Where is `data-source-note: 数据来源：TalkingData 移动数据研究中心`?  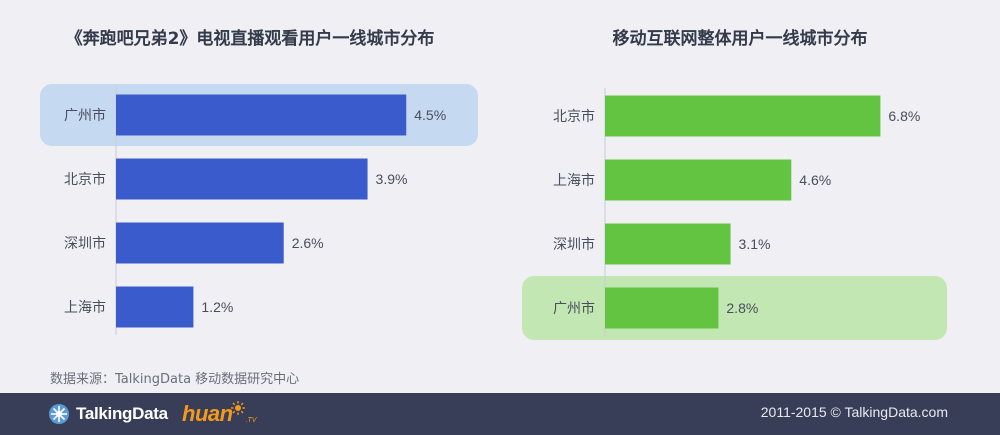
data-source-note: 数据来源：TalkingData 移动数据研究中心 is located at coordinates (175, 379).